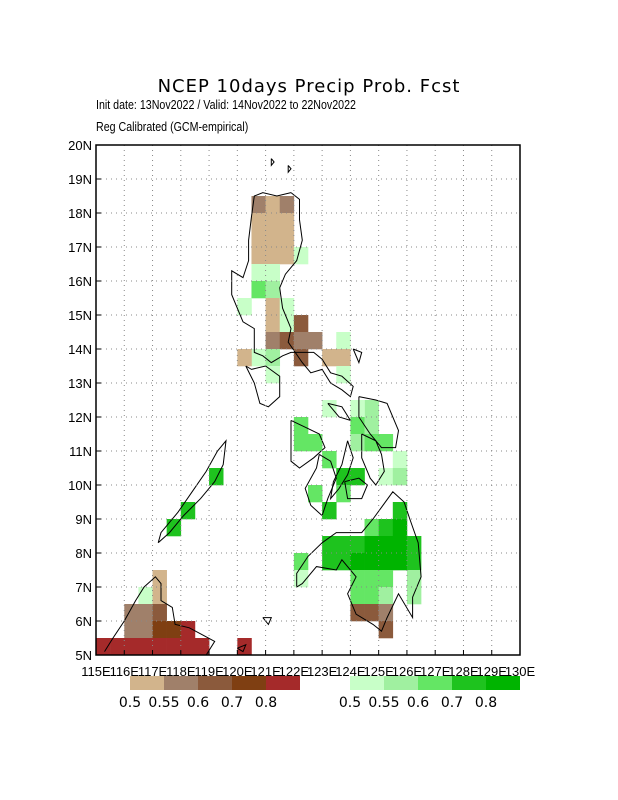  Describe the element at coordinates (181, 671) in the screenshot. I see `lon-tick-label: 118E` at that location.